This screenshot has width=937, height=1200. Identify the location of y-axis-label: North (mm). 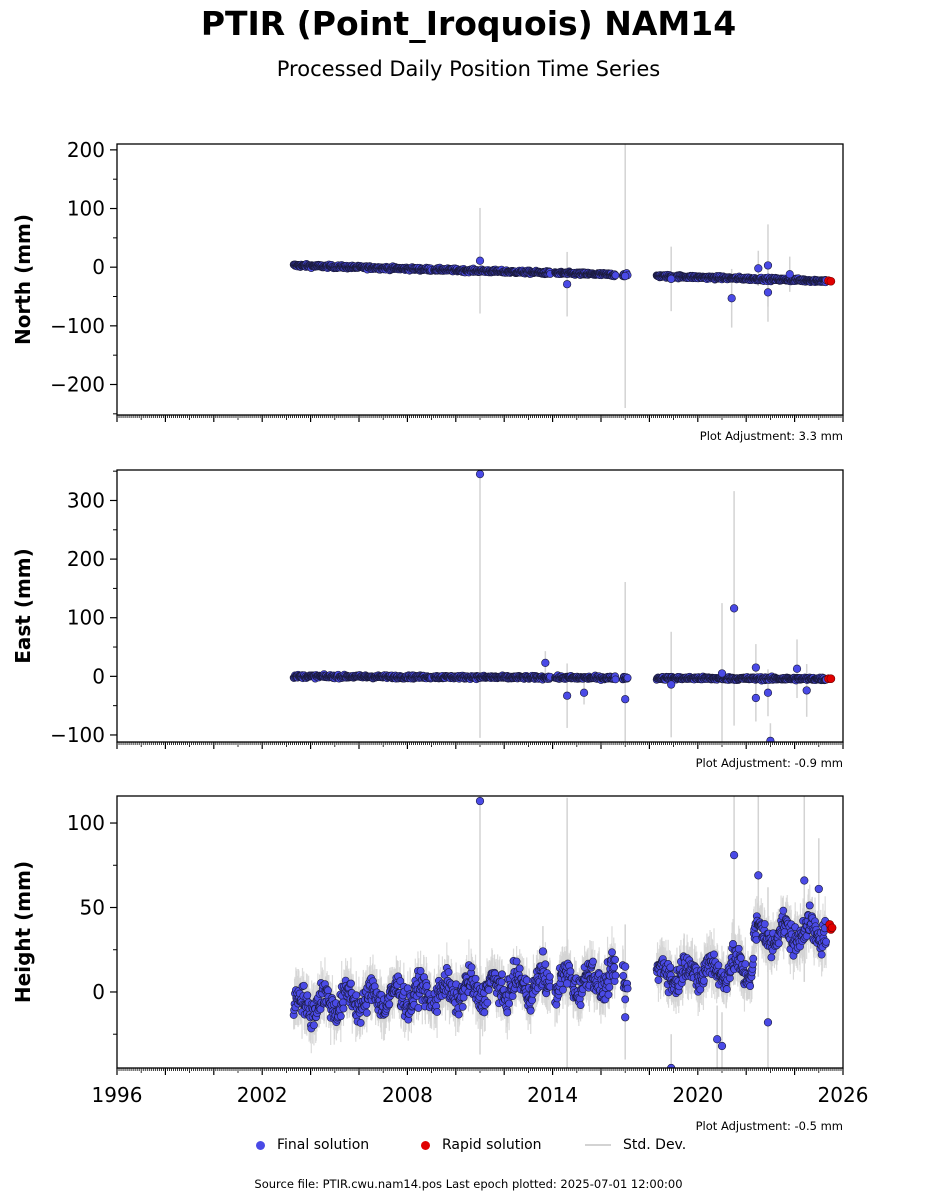
(23, 279).